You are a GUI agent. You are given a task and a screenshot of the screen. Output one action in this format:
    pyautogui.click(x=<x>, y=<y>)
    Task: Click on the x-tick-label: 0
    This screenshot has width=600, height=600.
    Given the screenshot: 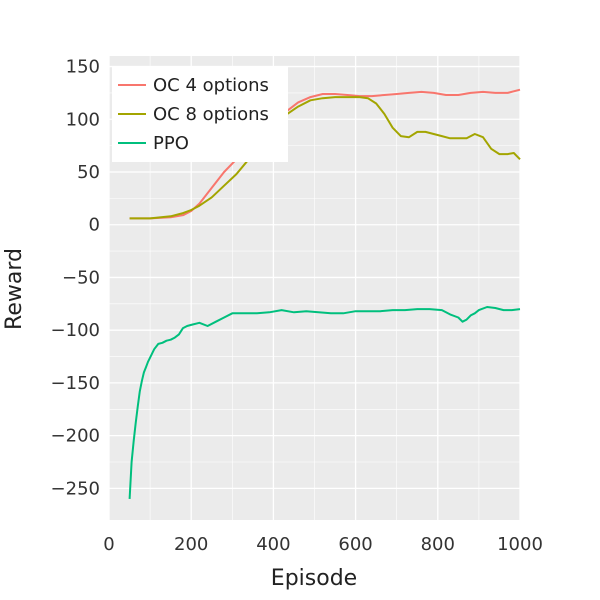 What is the action you would take?
    pyautogui.click(x=108, y=544)
    